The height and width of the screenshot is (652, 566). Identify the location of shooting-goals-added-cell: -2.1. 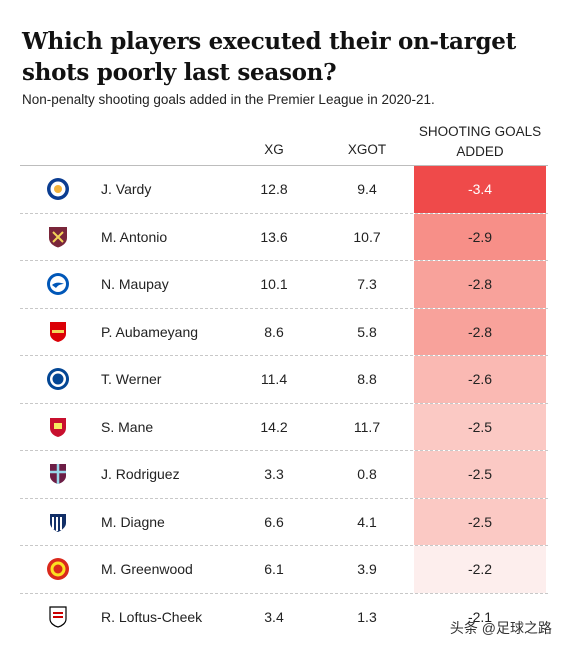
(480, 616).